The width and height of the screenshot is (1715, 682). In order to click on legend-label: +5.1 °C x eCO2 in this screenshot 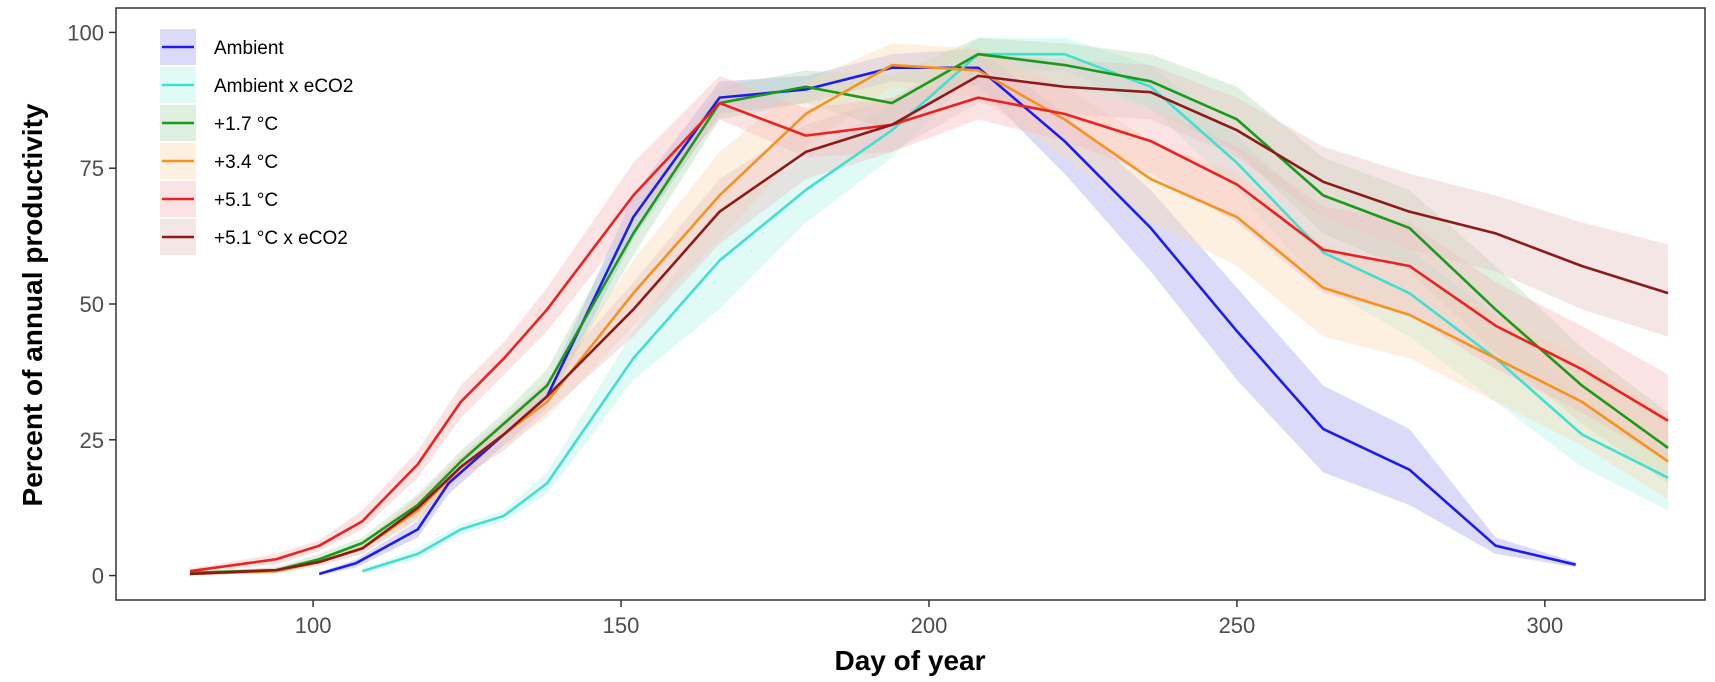, I will do `click(281, 238)`.